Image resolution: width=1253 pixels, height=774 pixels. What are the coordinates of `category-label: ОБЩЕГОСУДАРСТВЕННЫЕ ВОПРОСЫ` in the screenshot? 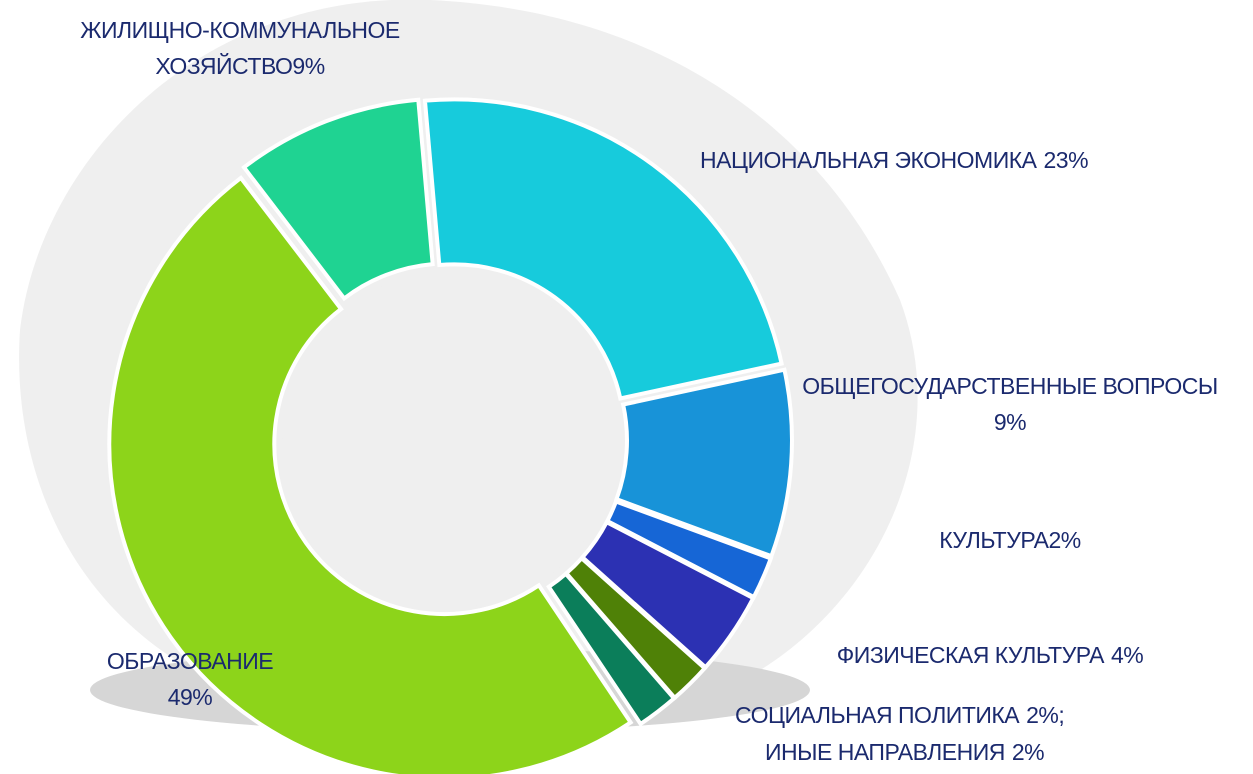 It's located at (1010, 386).